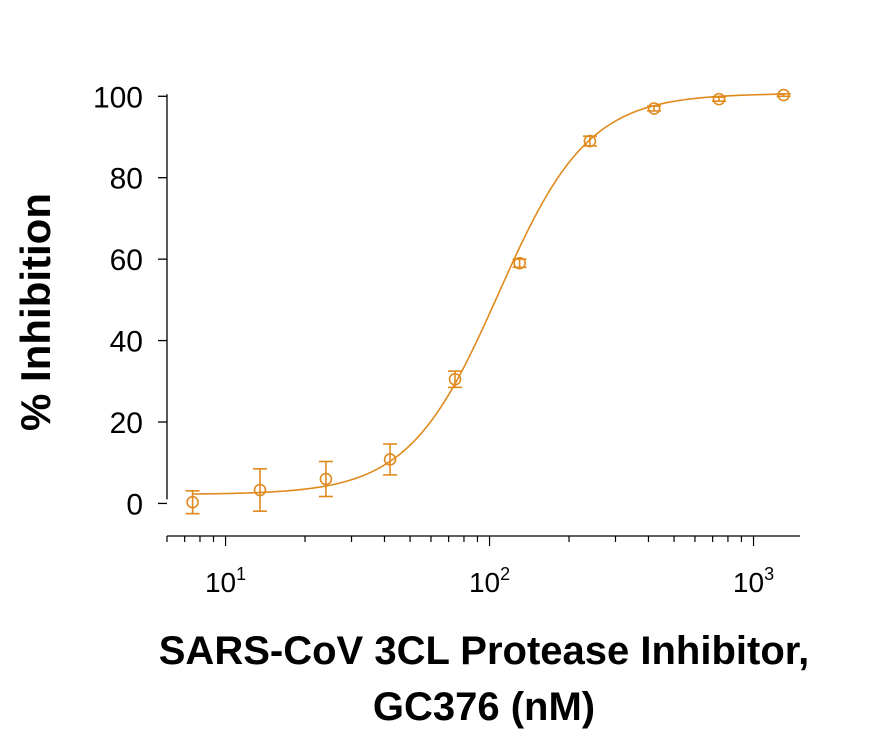 This screenshot has height=738, width=893. What do you see at coordinates (484, 651) in the screenshot?
I see `x-axis-title-line1: SARS-CoV 3CL Protease Inhibitor,` at bounding box center [484, 651].